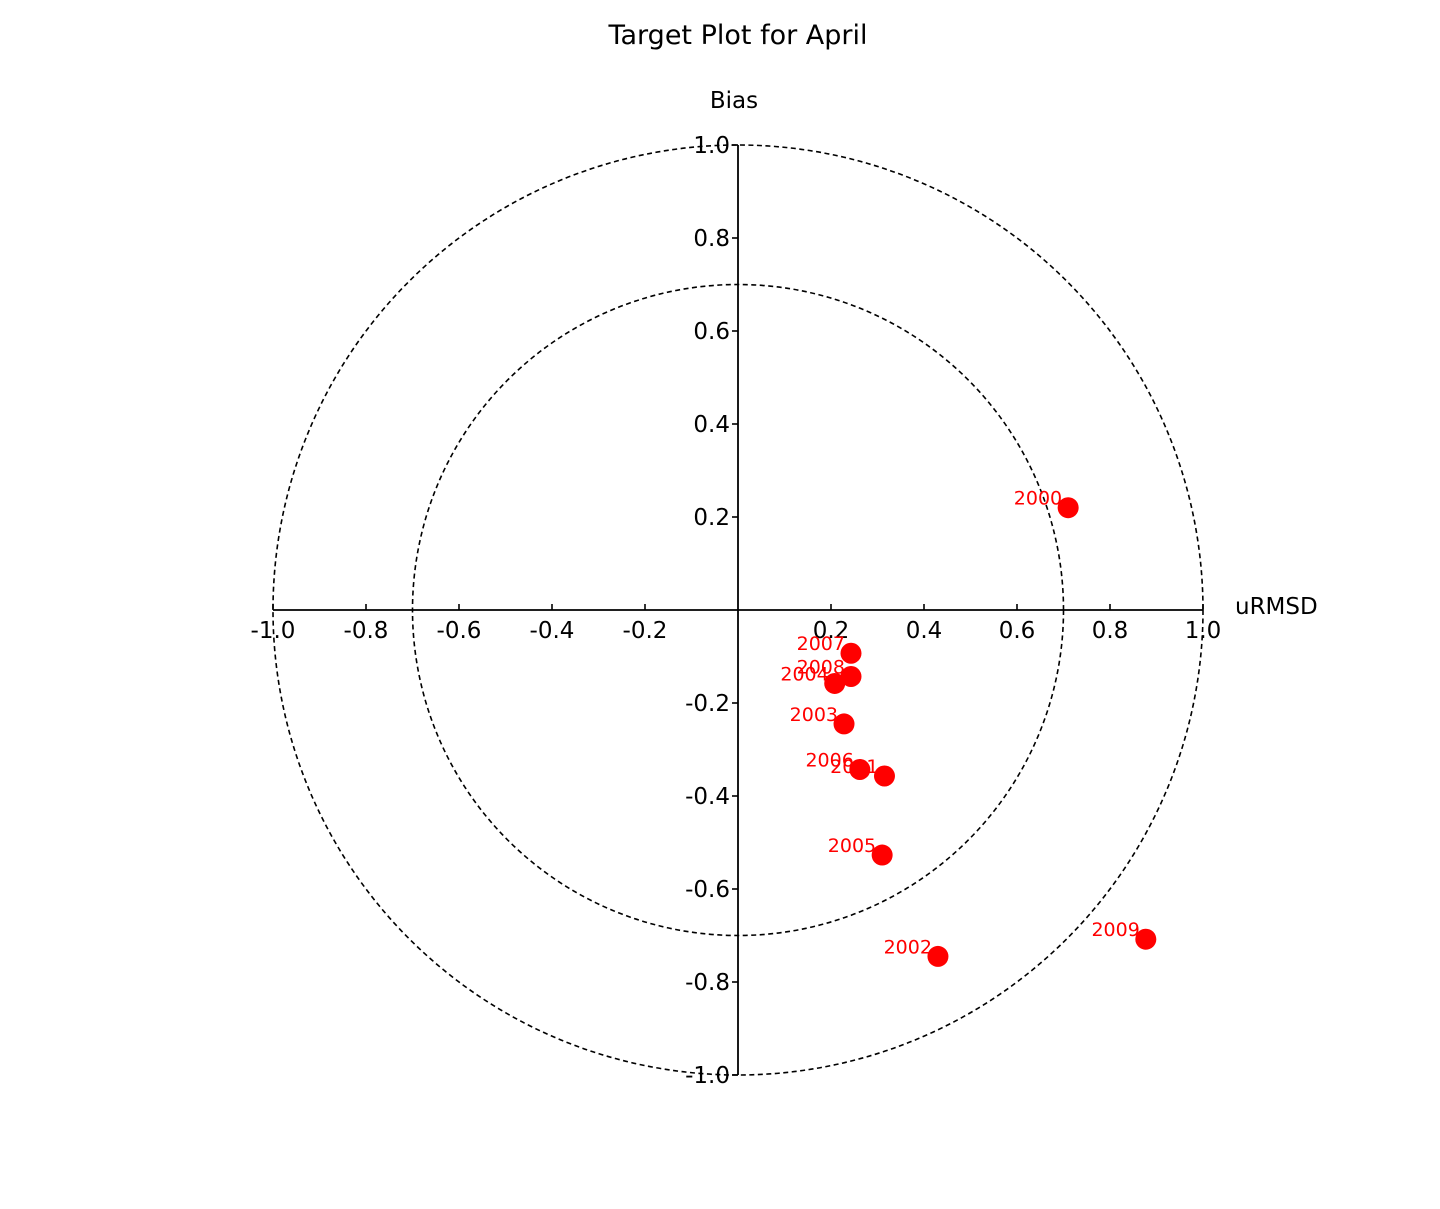  What do you see at coordinates (1068, 508) in the screenshot?
I see `point-marker-2000` at bounding box center [1068, 508].